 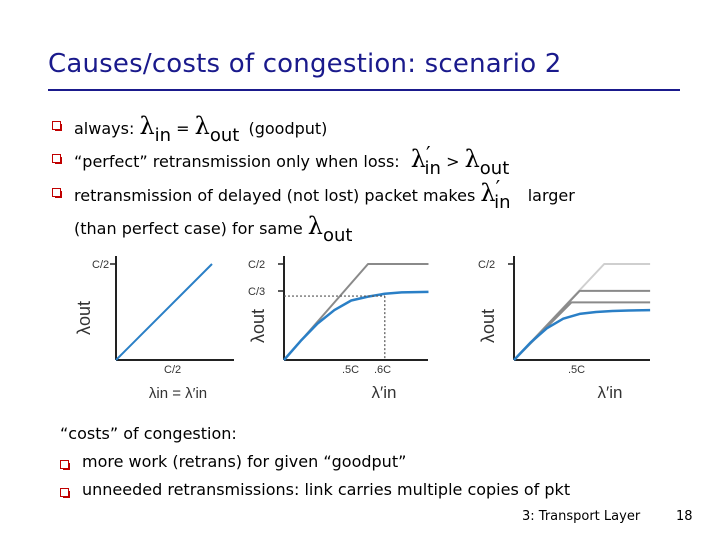 What do you see at coordinates (288, 128) in the screenshot?
I see `bullet-text: (goodput)` at bounding box center [288, 128].